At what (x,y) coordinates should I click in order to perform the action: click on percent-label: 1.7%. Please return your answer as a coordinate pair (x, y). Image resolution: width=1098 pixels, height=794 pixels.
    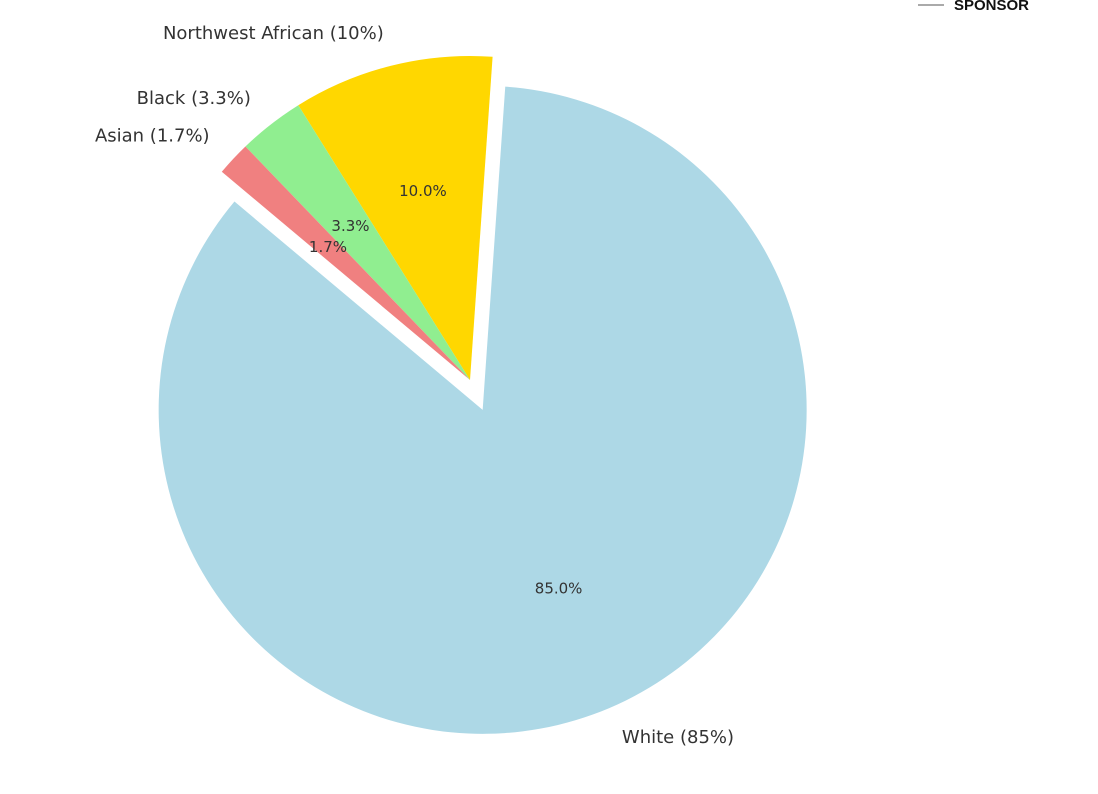
    Looking at the image, I should click on (328, 247).